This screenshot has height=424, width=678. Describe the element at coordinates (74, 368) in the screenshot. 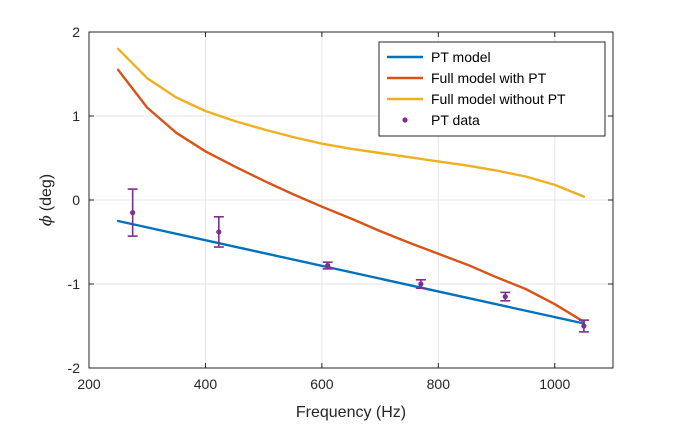

I see `y-tick-label: -2` at that location.